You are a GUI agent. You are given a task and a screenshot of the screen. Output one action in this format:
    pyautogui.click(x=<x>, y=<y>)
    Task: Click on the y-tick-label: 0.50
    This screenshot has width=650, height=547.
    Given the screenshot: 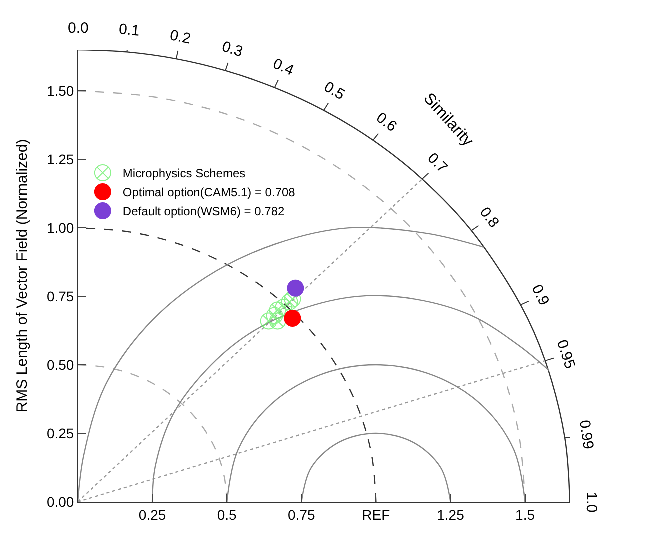 What is the action you would take?
    pyautogui.click(x=60, y=364)
    